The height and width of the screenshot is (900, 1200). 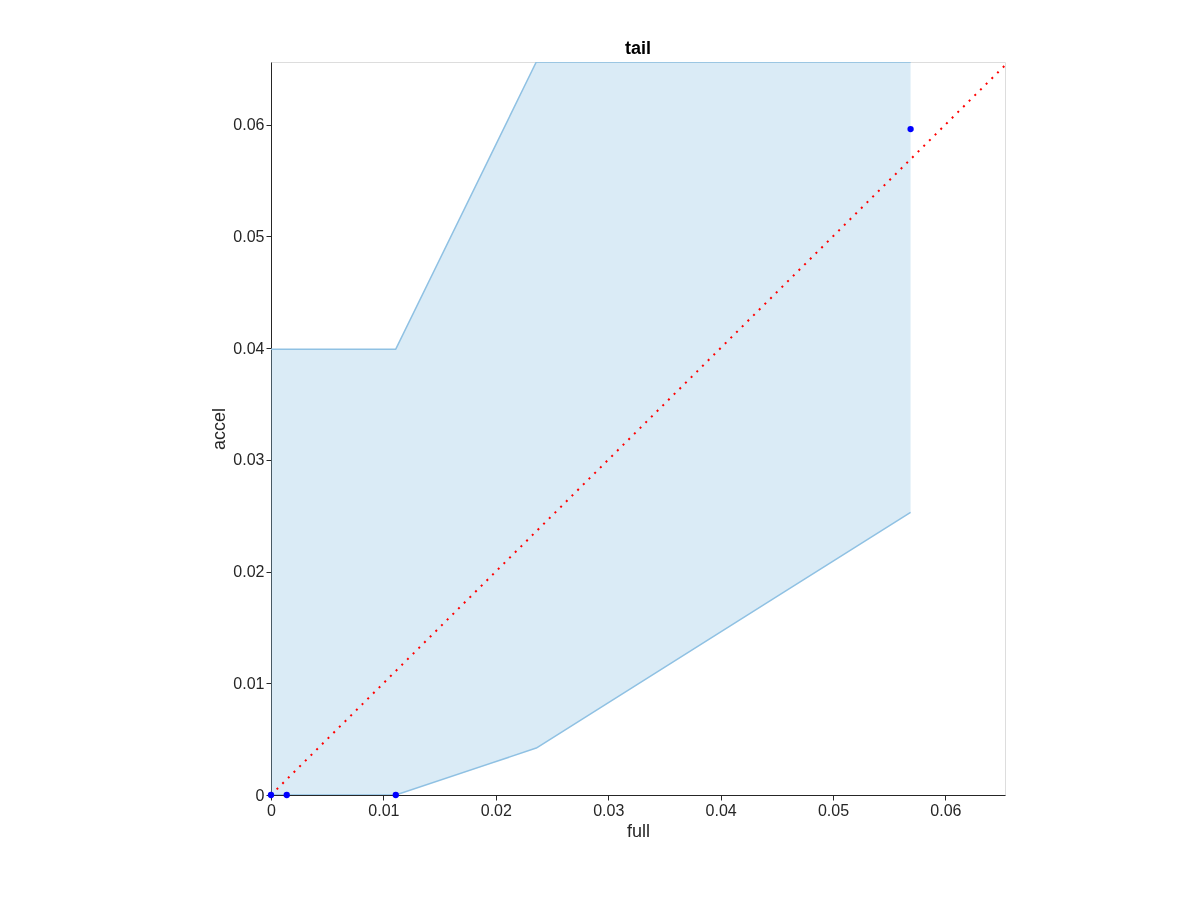 What do you see at coordinates (272, 810) in the screenshot?
I see `x-tick-label: 0` at bounding box center [272, 810].